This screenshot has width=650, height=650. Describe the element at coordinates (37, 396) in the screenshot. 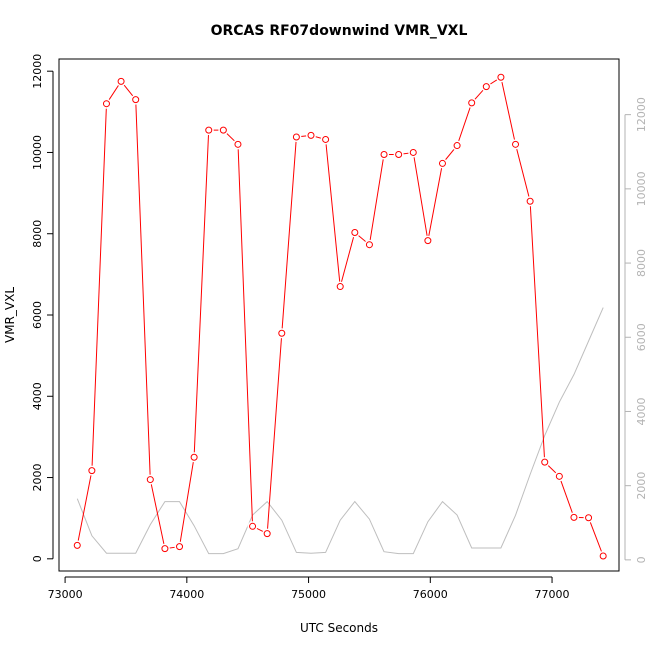

I see `y-tick-label: 4000` at that location.